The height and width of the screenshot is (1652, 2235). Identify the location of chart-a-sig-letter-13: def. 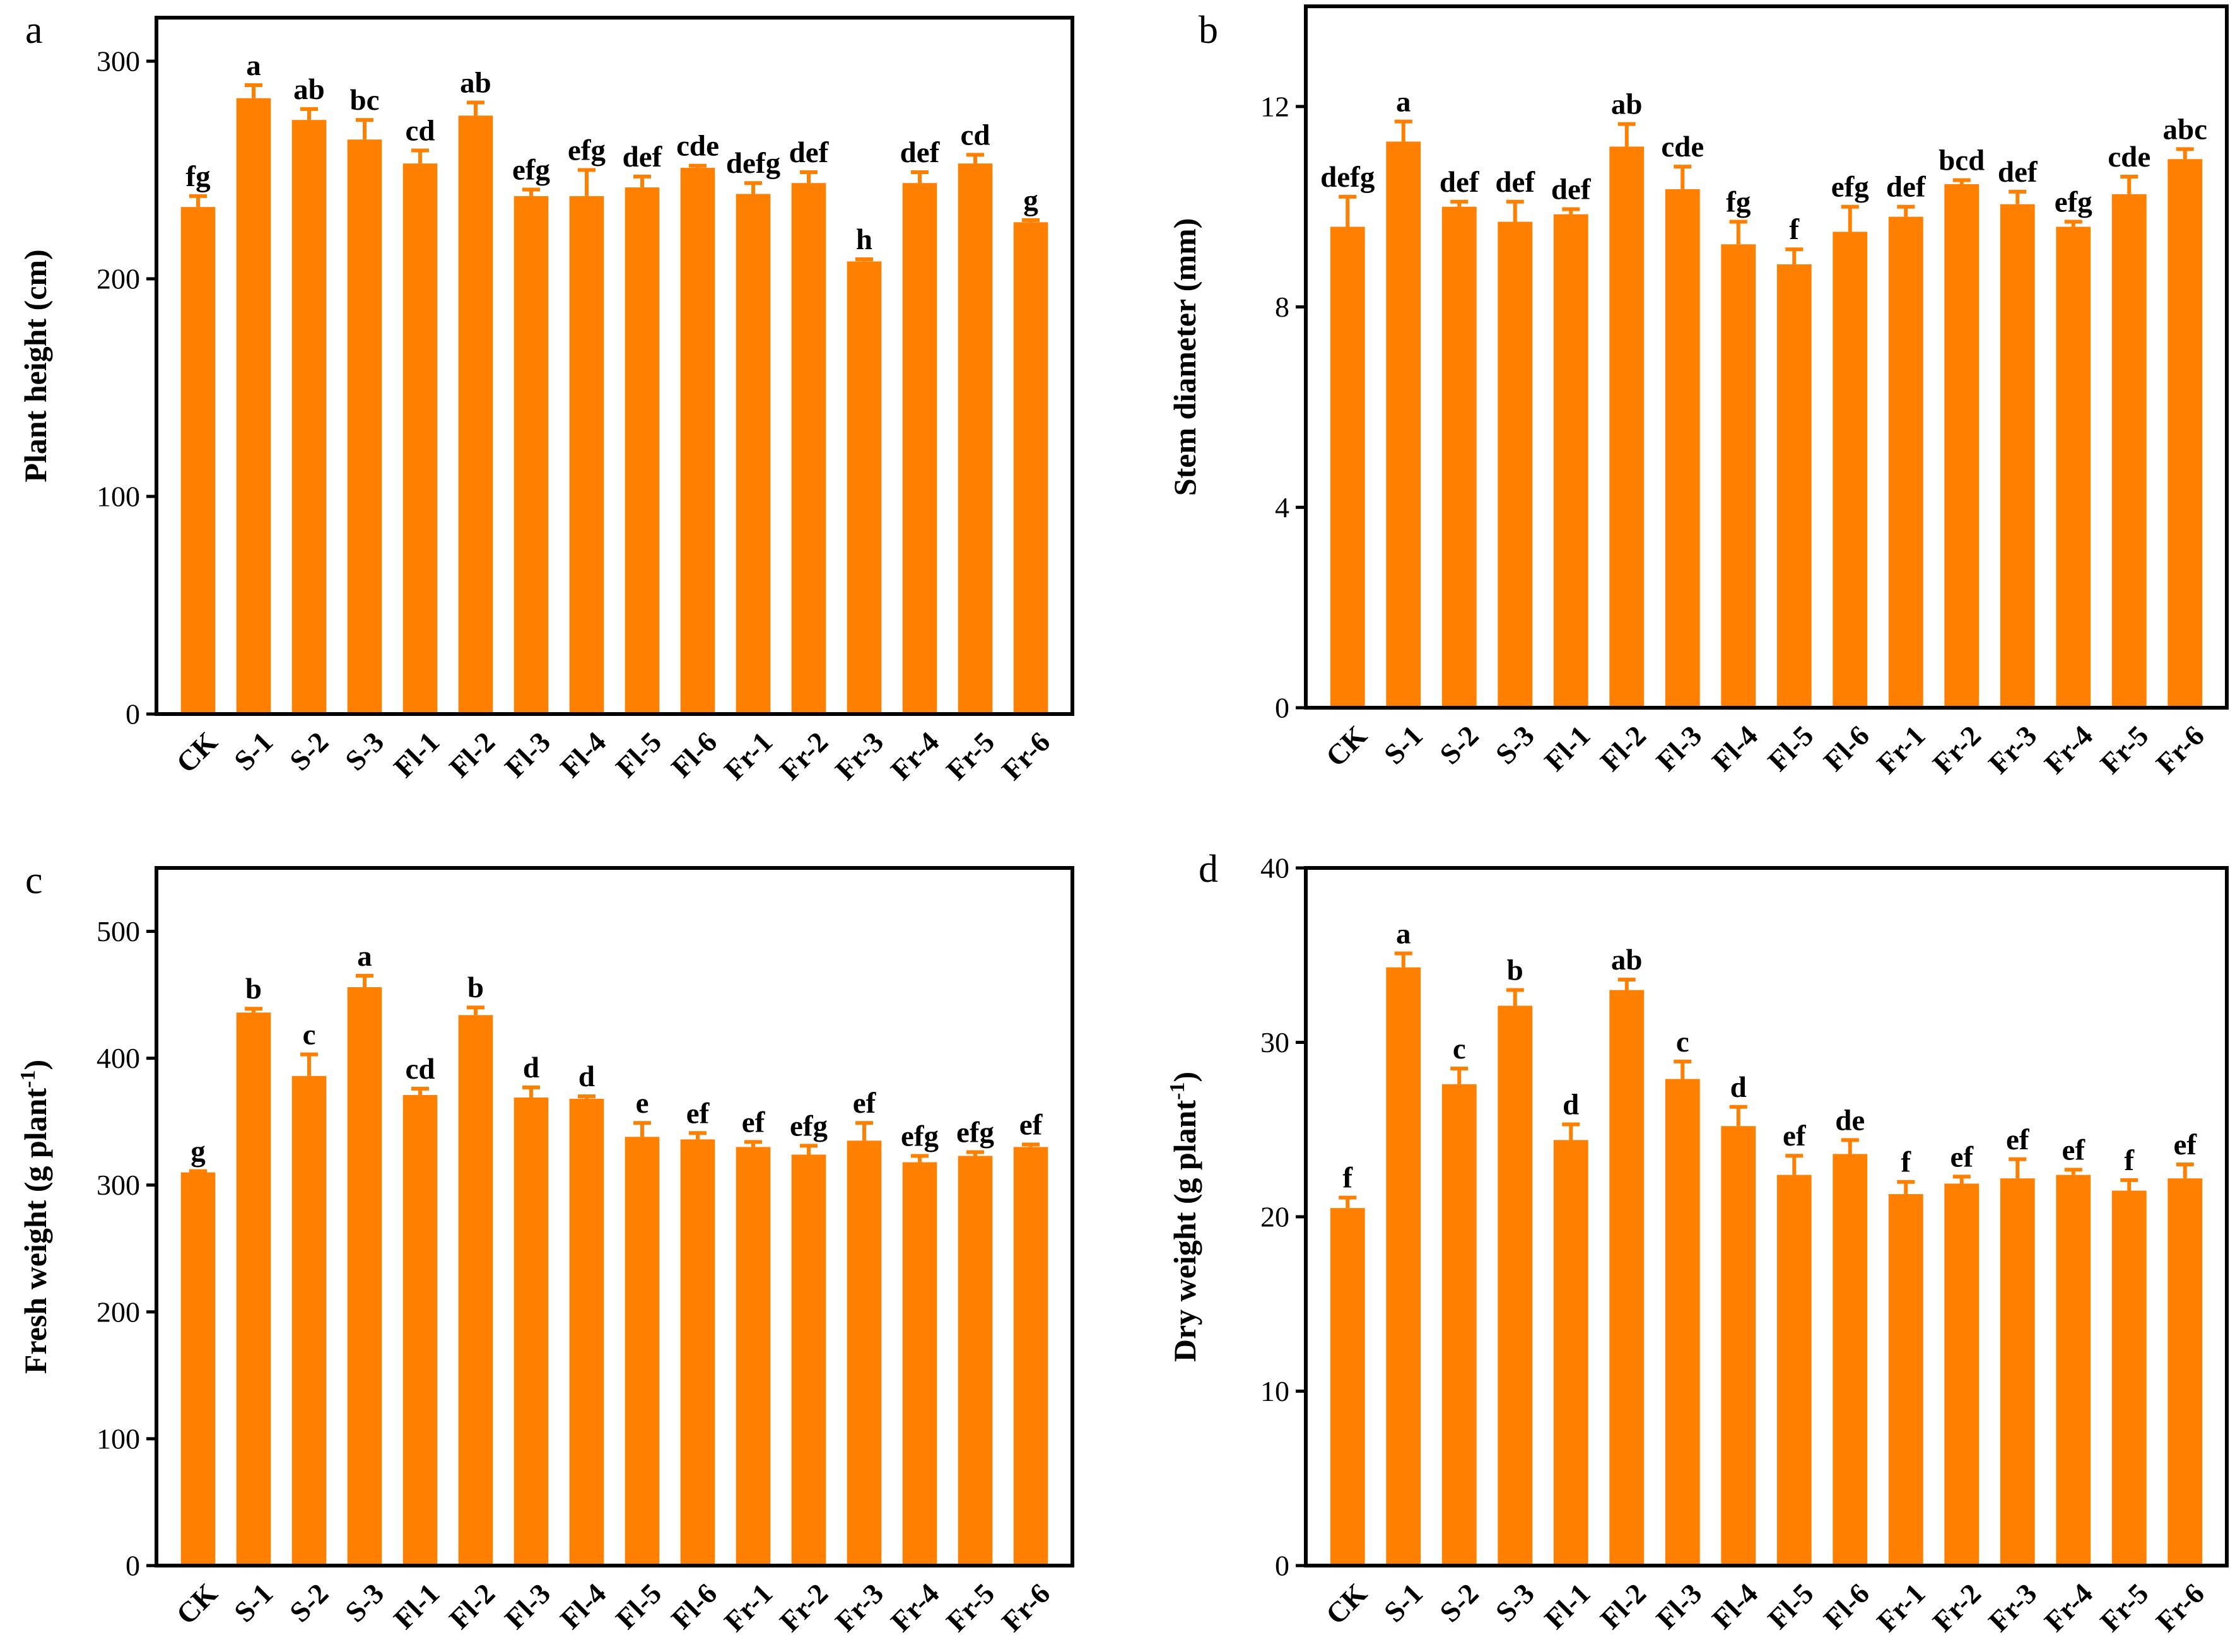
(920, 153).